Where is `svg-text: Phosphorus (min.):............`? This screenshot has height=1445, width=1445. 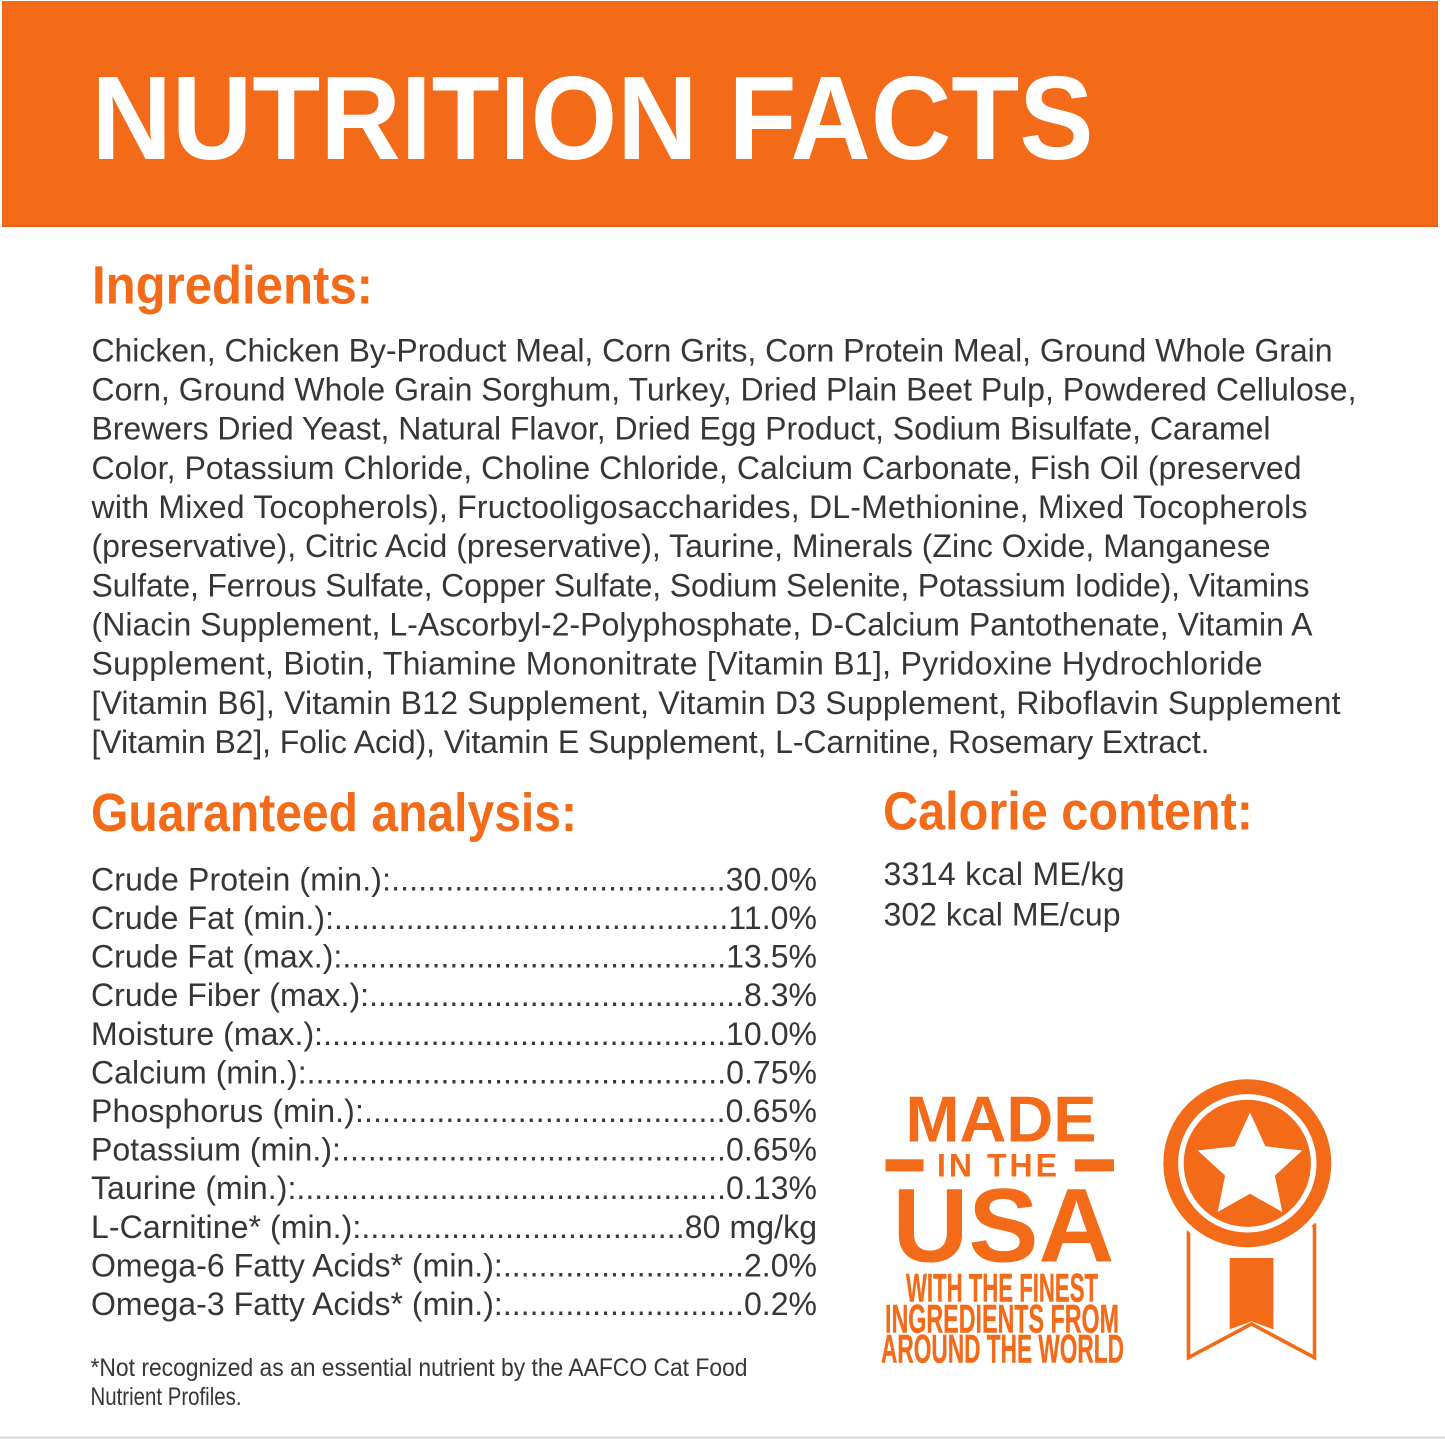
svg-text: Phosphorus (min.):............ is located at coordinates (454, 1111).